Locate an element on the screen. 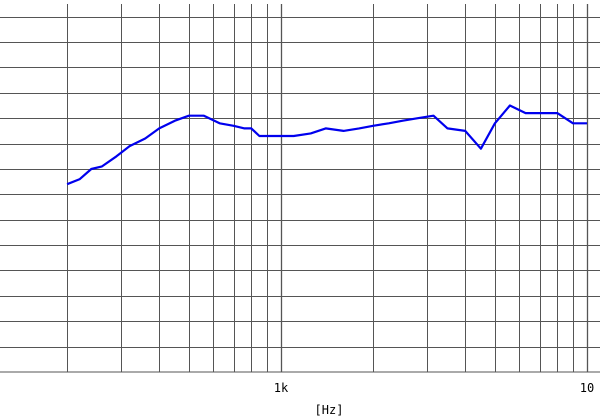 The image size is (600, 420). x-tick-label: 10 is located at coordinates (587, 388).